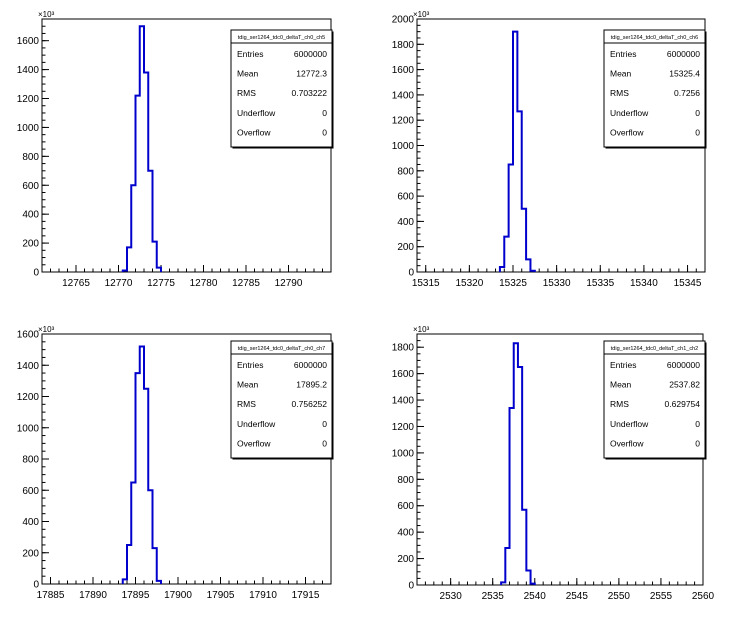  Describe the element at coordinates (136, 595) in the screenshot. I see `x-tick-label: 17895` at that location.